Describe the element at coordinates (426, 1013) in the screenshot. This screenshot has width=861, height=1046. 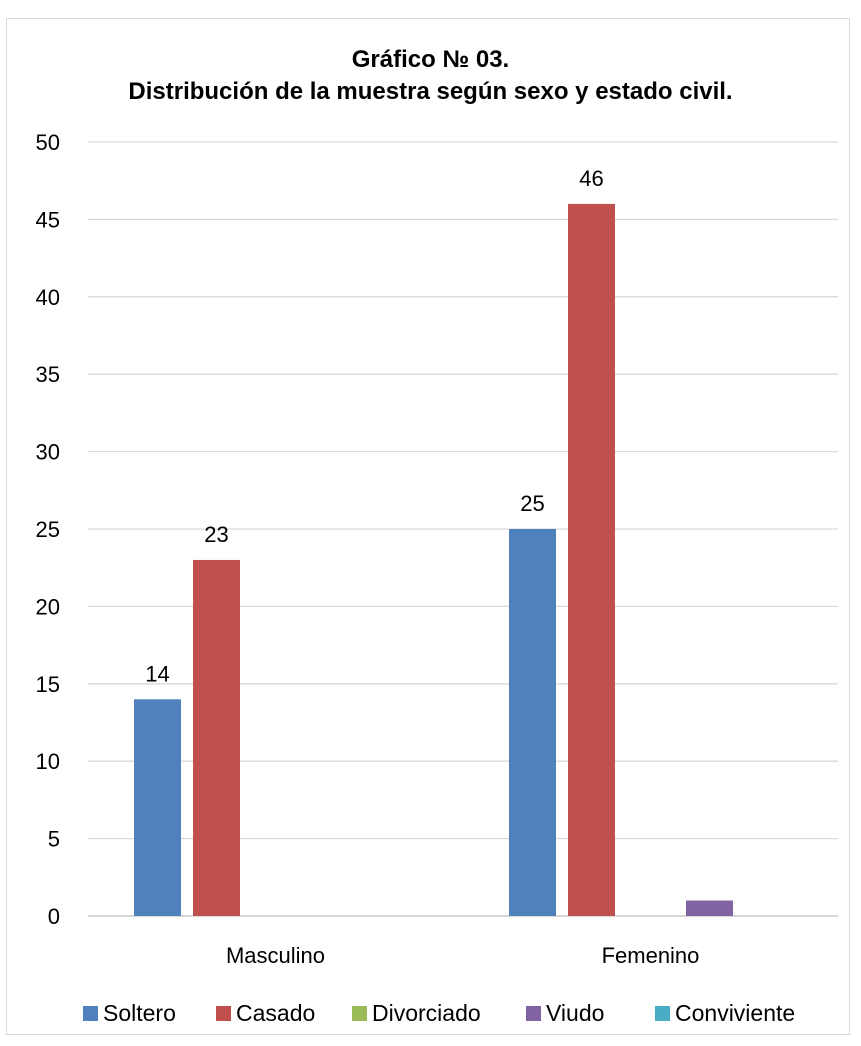
I see `legend-label-divorciado: Divorciado` at that location.